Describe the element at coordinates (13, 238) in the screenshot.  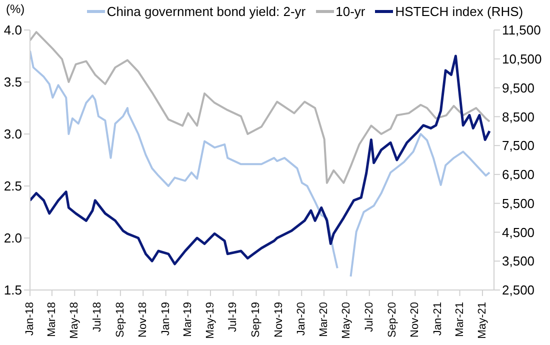
I see `y-tick-label: 2.0` at that location.